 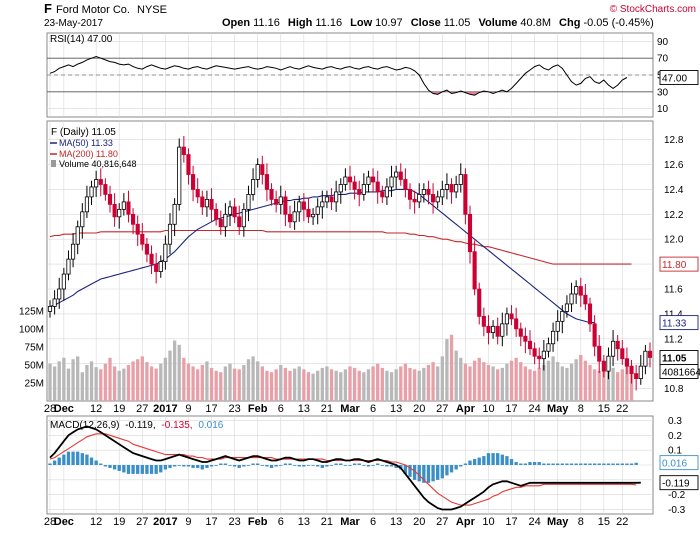 What do you see at coordinates (84, 154) in the screenshot?
I see `ma200-legend: MA(200) 11.80` at bounding box center [84, 154].